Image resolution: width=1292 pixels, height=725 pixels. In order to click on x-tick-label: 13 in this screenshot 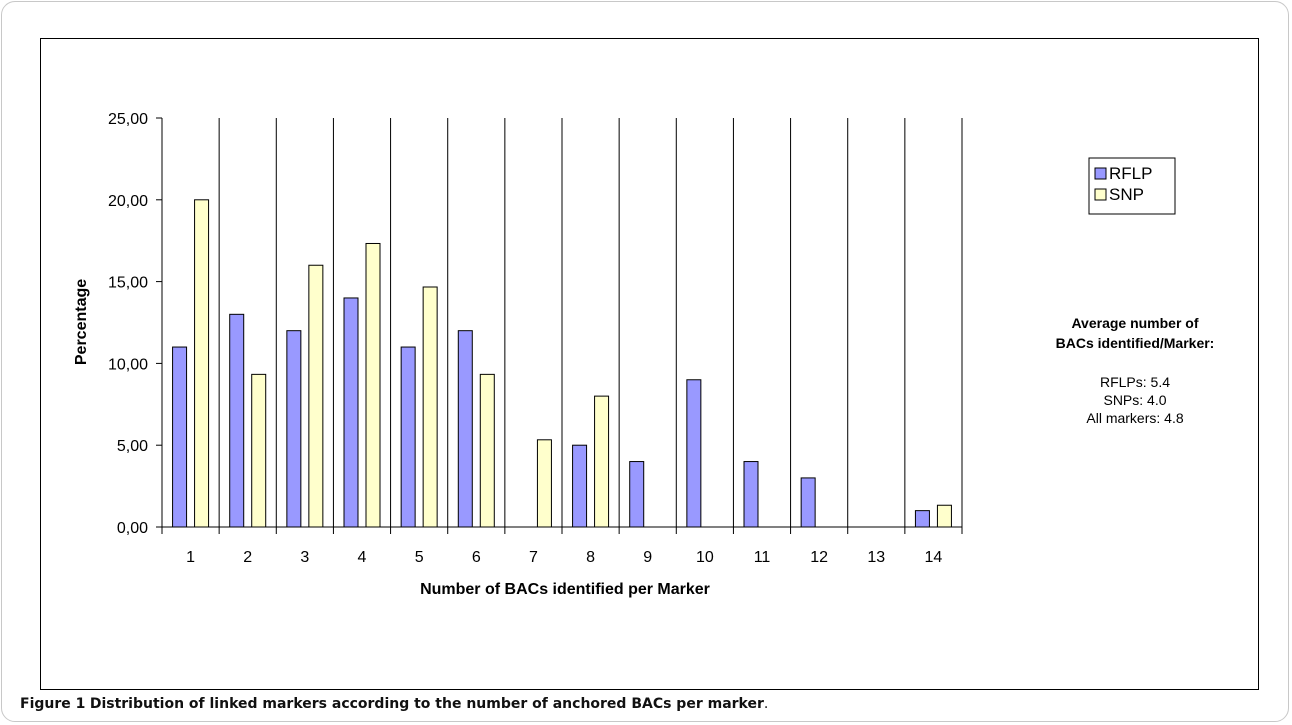, I will do `click(876, 557)`.